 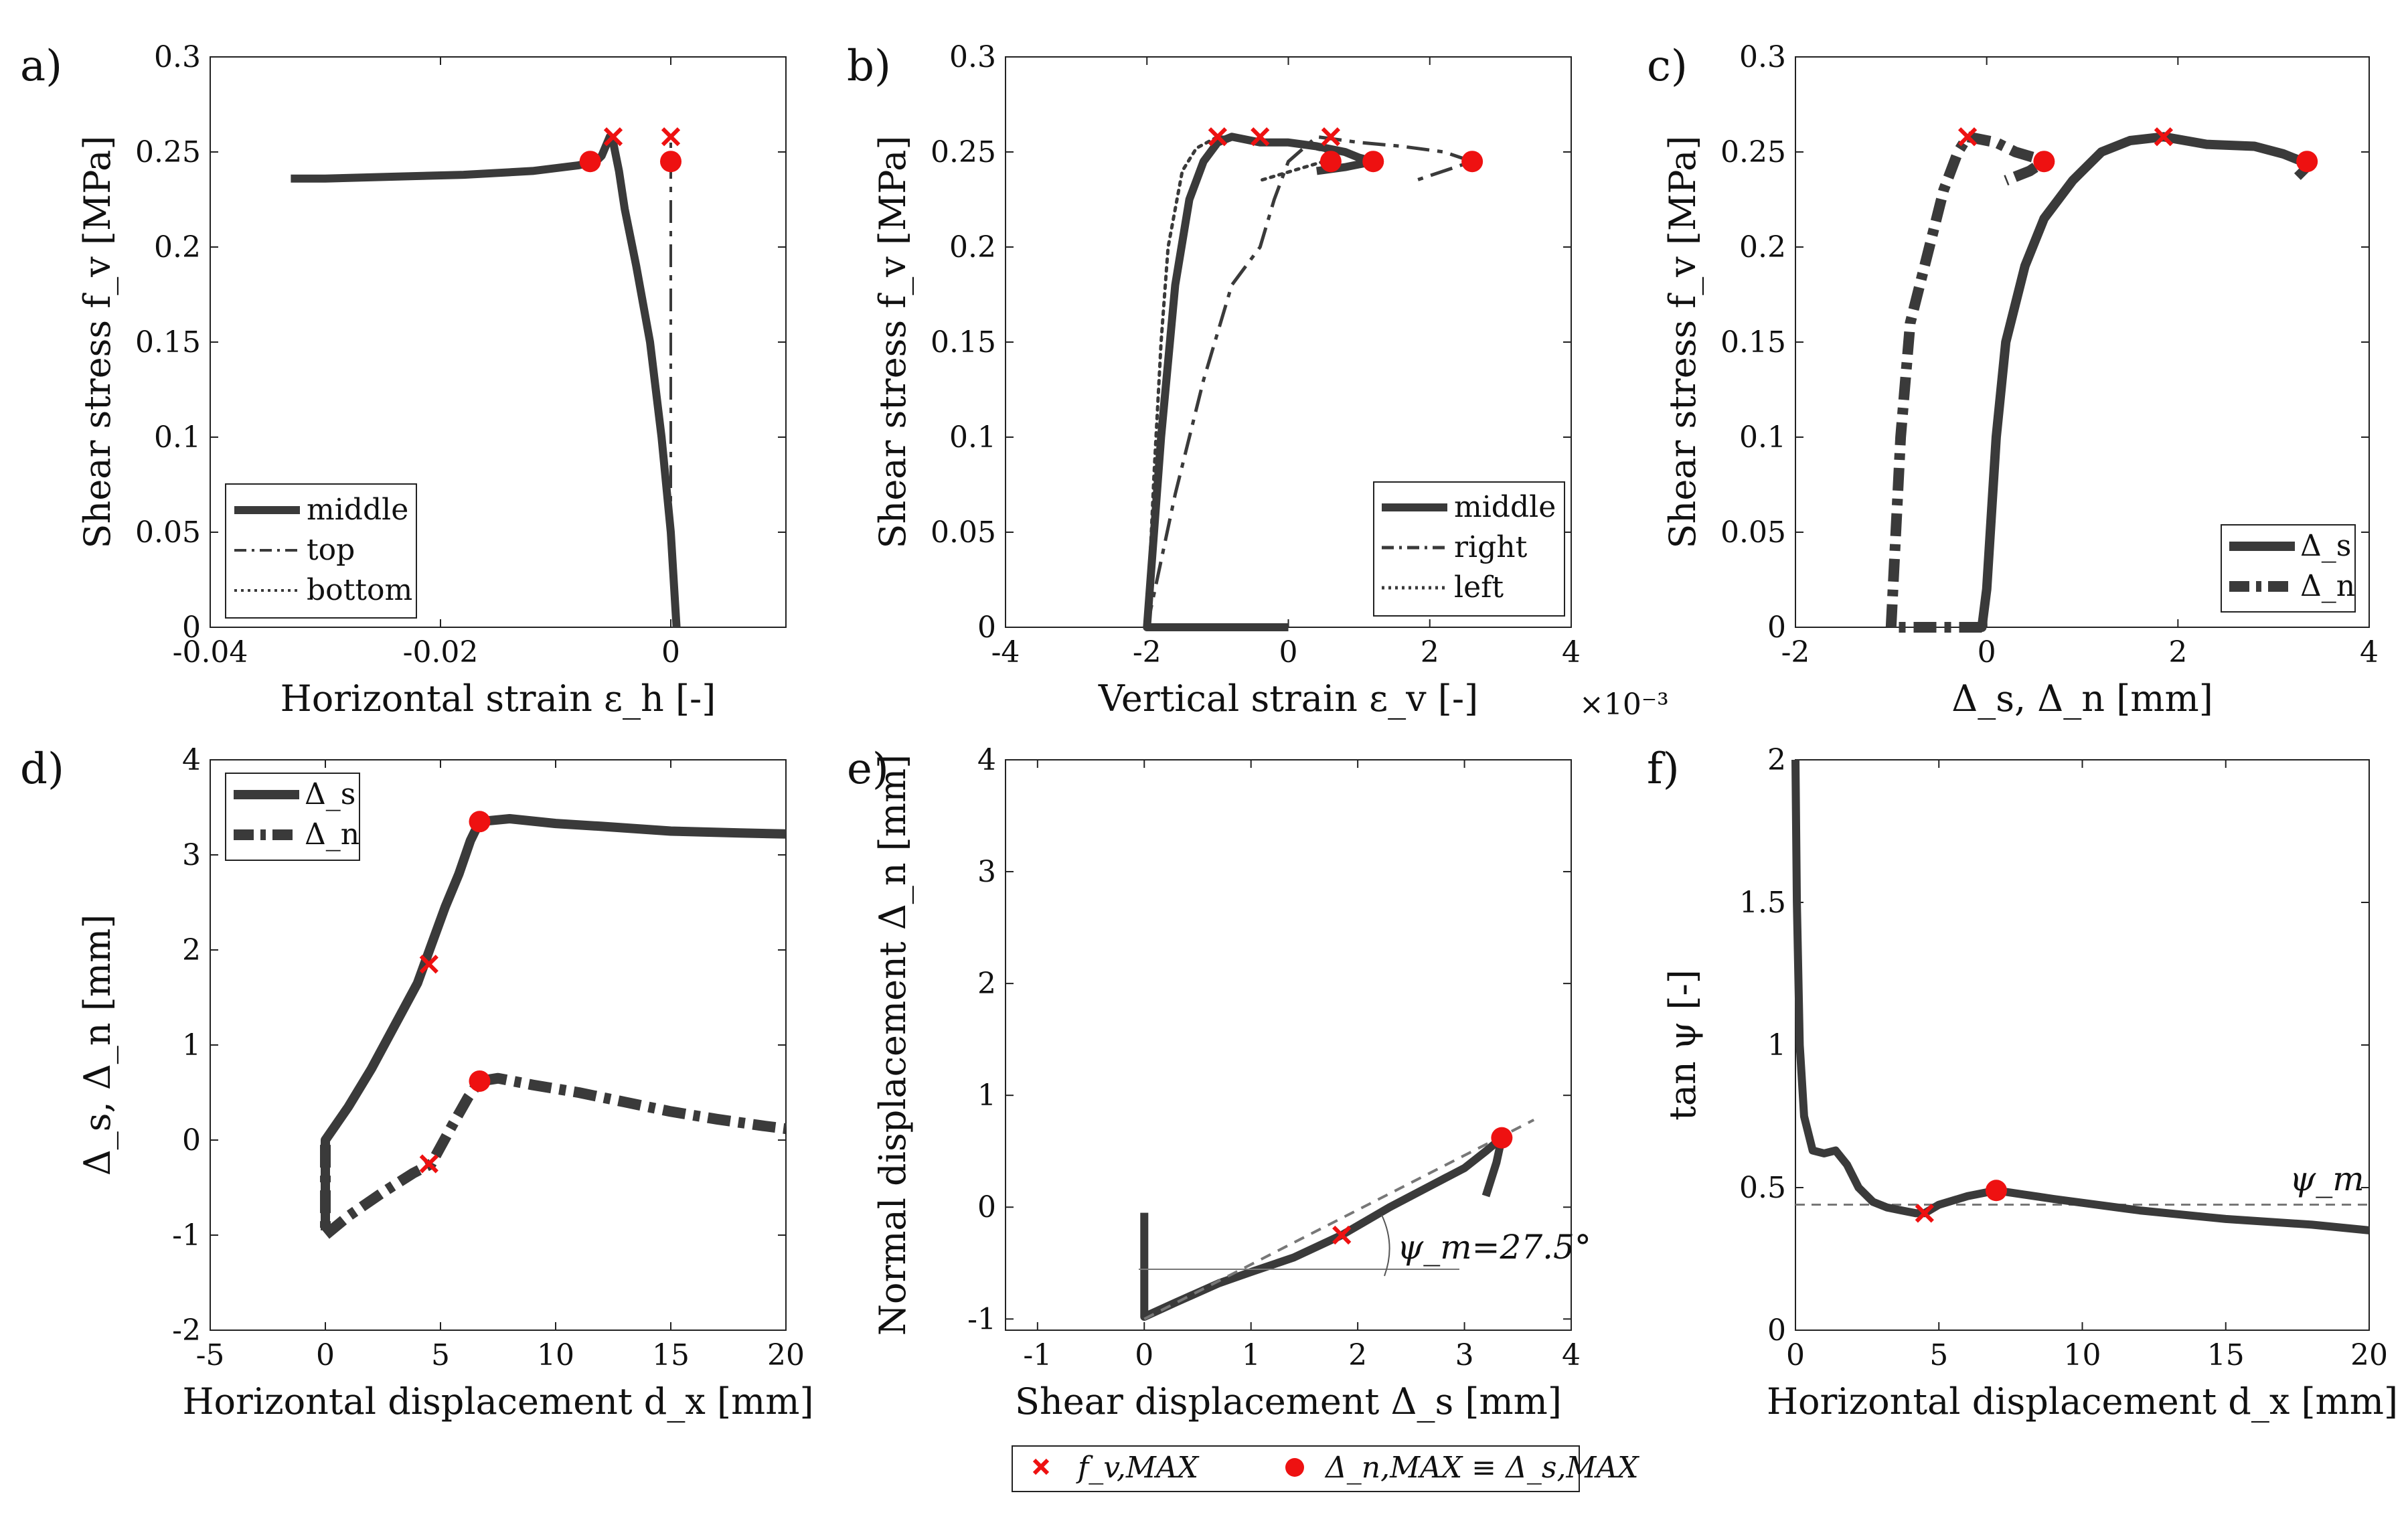 I want to click on legend-panel-d: Δ_s Δ_n, so click(x=292, y=817).